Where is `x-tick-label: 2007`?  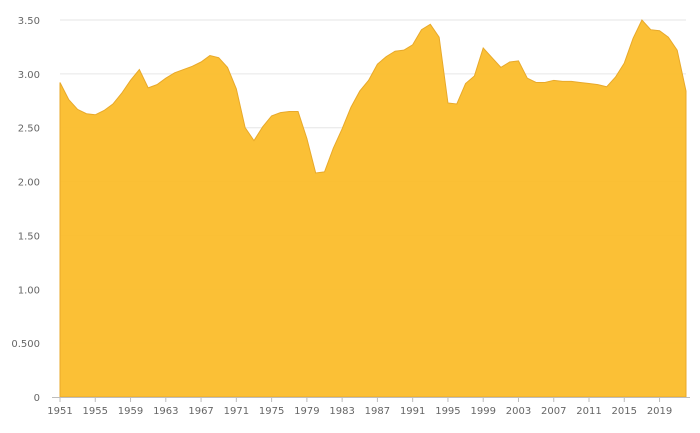
x-tick-label: 2007 is located at coordinates (553, 411).